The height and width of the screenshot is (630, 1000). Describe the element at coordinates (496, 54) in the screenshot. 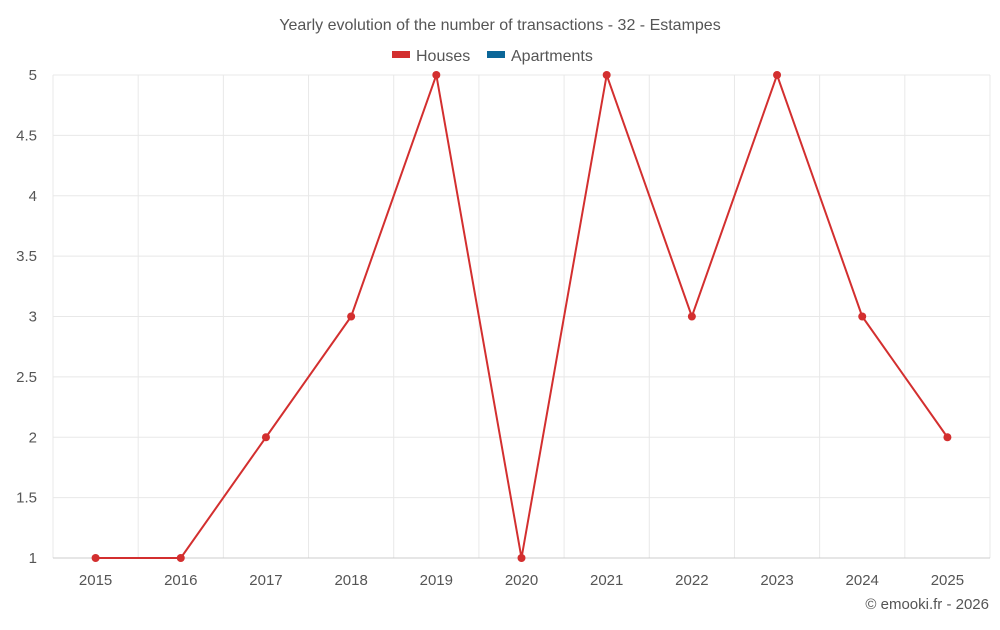

I see `legend-swatch-apartments` at that location.